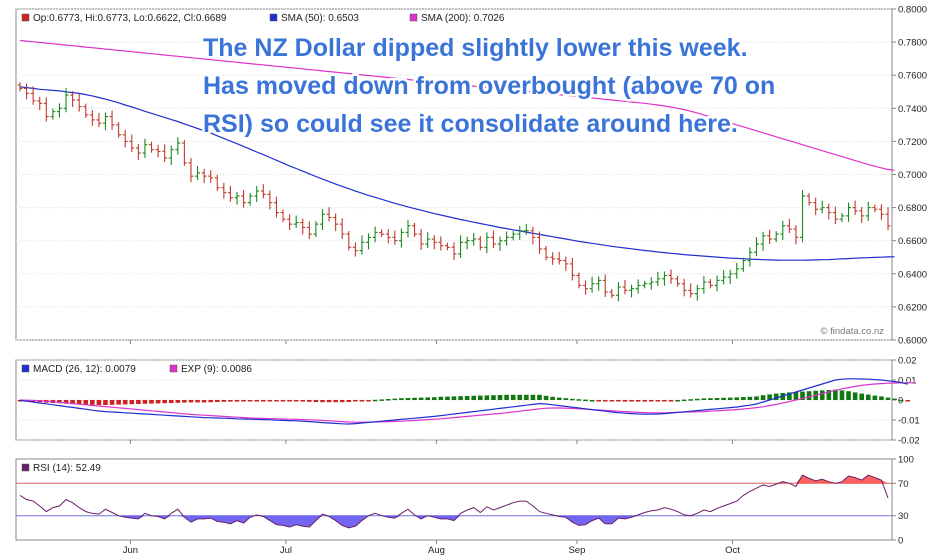 Image resolution: width=940 pixels, height=560 pixels. I want to click on macd-tick-label: -0.02, so click(909, 441).